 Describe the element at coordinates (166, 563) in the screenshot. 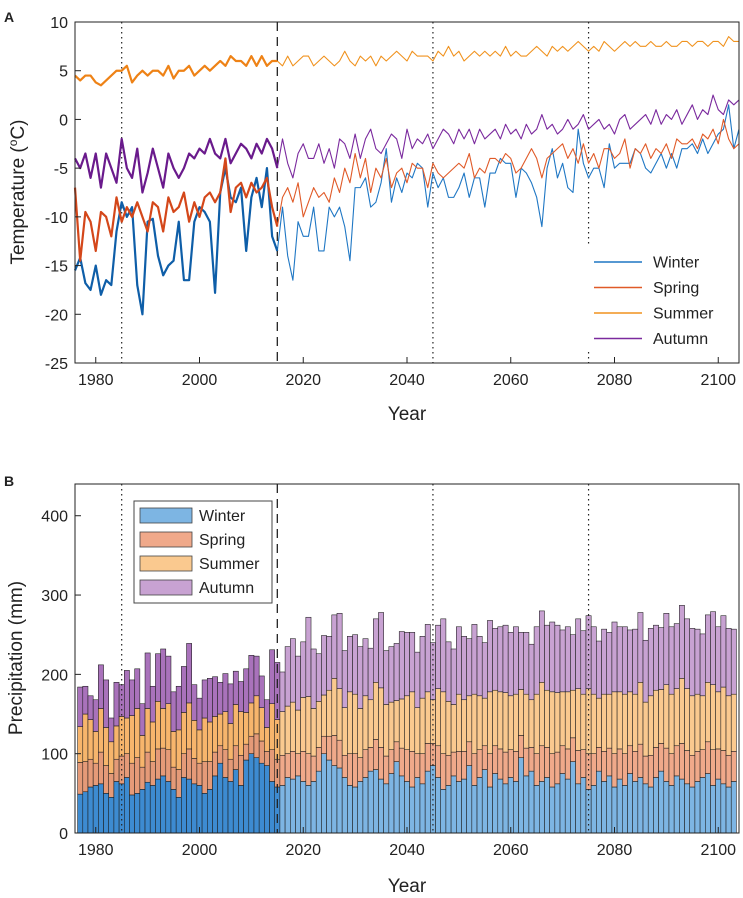

I see `legend-swatch-summer` at that location.